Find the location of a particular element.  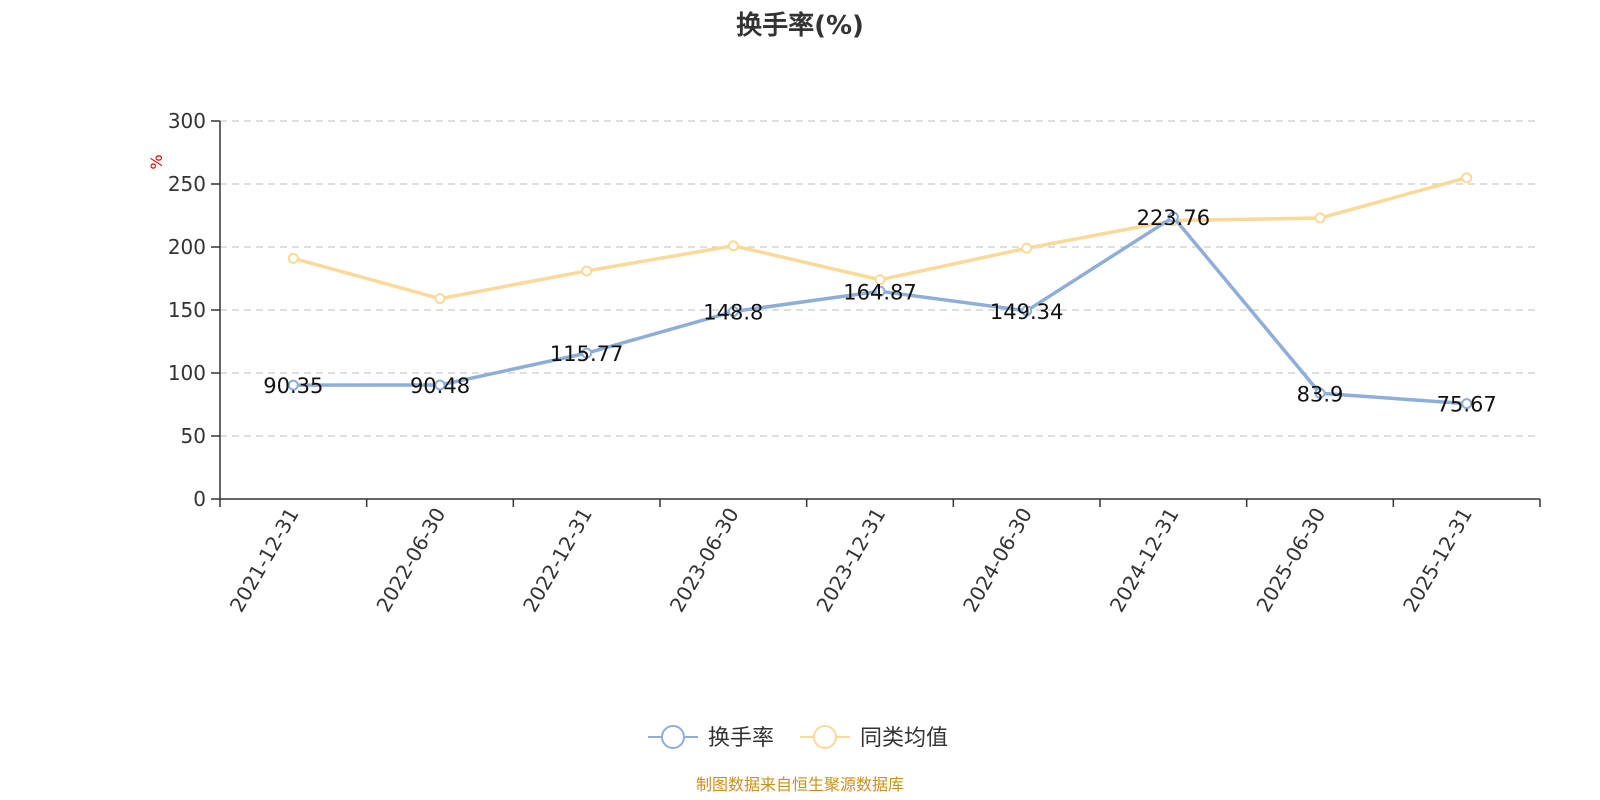

data-label: 90.35 is located at coordinates (293, 386).